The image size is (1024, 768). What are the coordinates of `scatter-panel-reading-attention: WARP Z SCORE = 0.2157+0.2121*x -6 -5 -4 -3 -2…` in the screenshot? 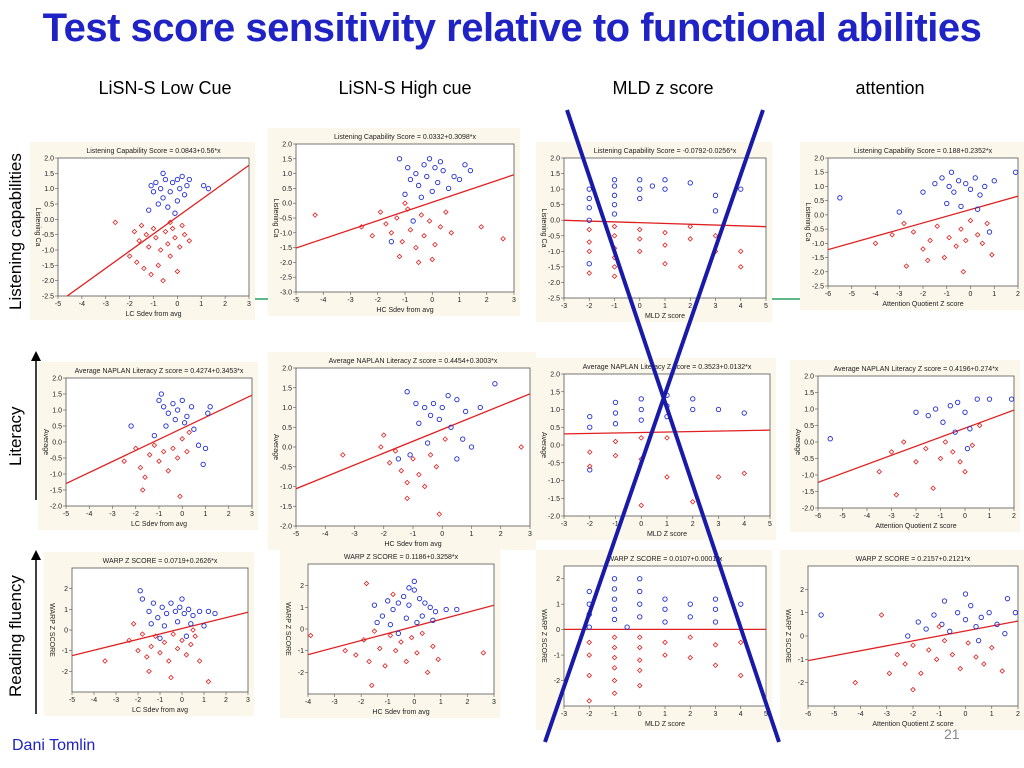 It's located at (902, 640).